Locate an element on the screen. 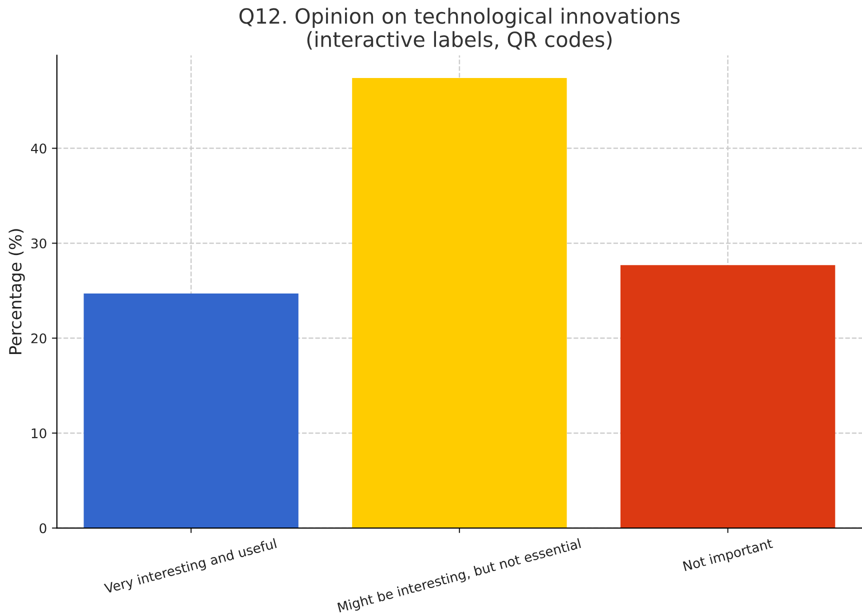 The width and height of the screenshot is (862, 614). y-tick-label: 10 is located at coordinates (39, 433).